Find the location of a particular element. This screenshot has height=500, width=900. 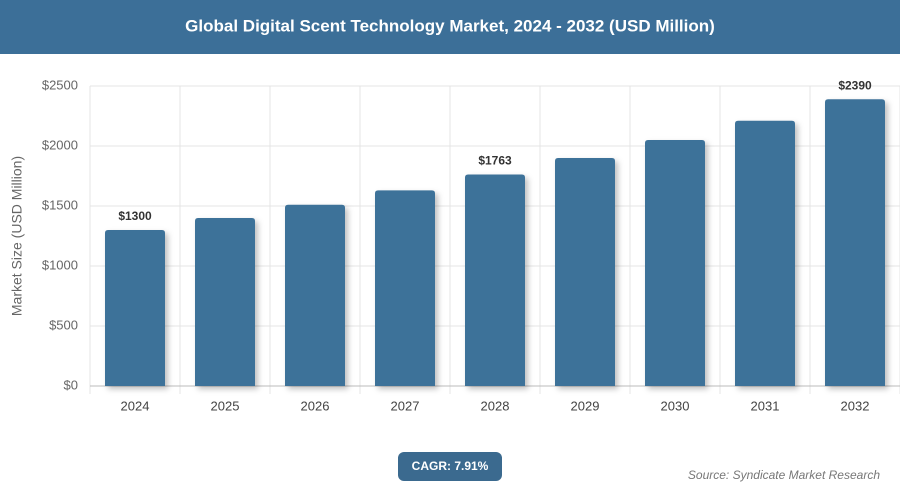

x-tick-label: 2026 is located at coordinates (315, 405).